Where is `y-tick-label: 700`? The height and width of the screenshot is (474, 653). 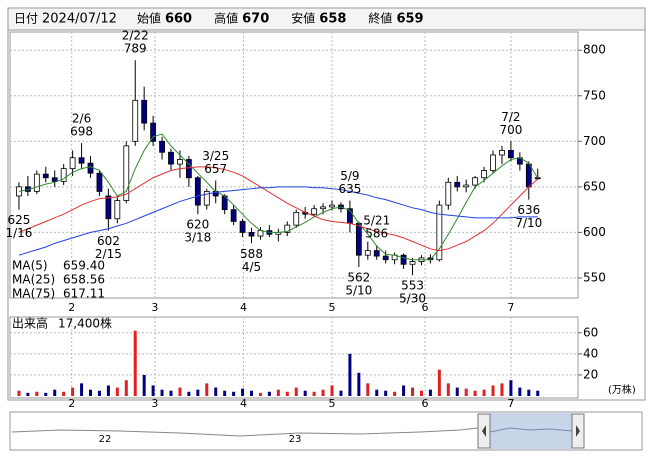
y-tick-label: 700 is located at coordinates (594, 141).